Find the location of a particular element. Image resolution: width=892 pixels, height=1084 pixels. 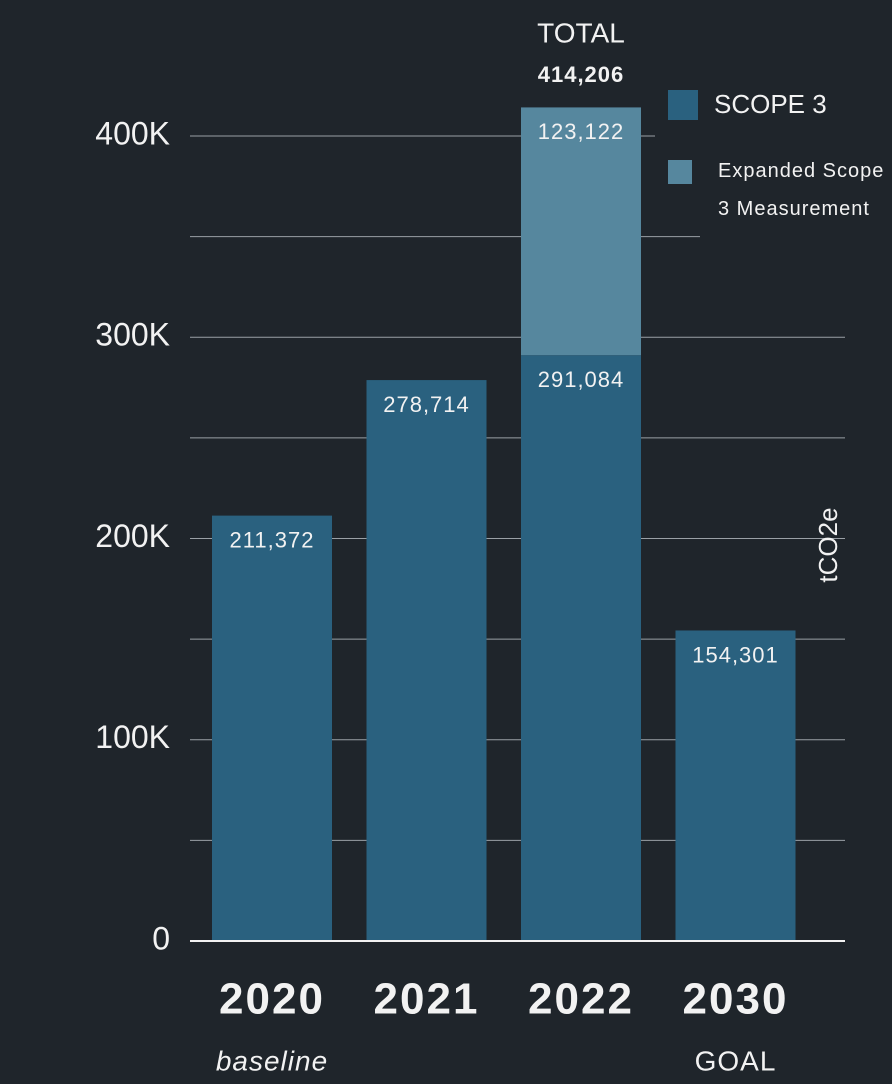

legend-label: Expanded Scope 3 Measurement is located at coordinates (801, 190).